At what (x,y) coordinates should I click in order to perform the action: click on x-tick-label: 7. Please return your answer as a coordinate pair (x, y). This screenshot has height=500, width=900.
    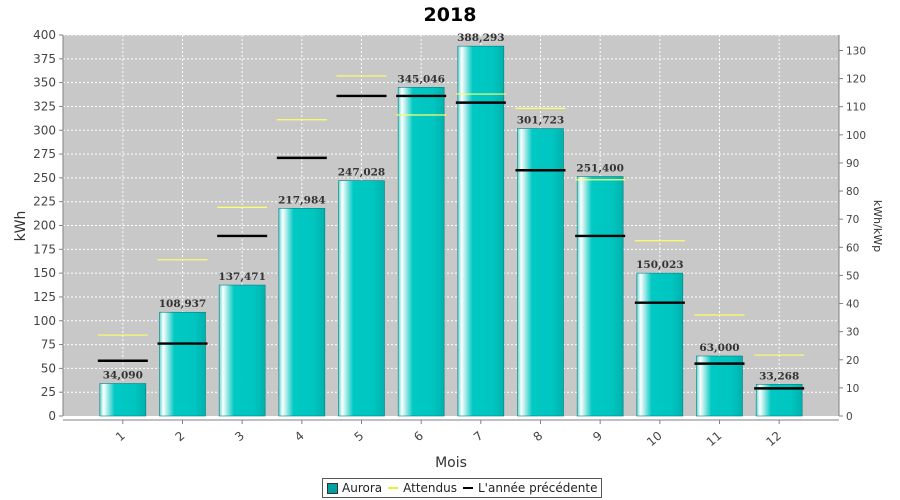
    Looking at the image, I should click on (478, 437).